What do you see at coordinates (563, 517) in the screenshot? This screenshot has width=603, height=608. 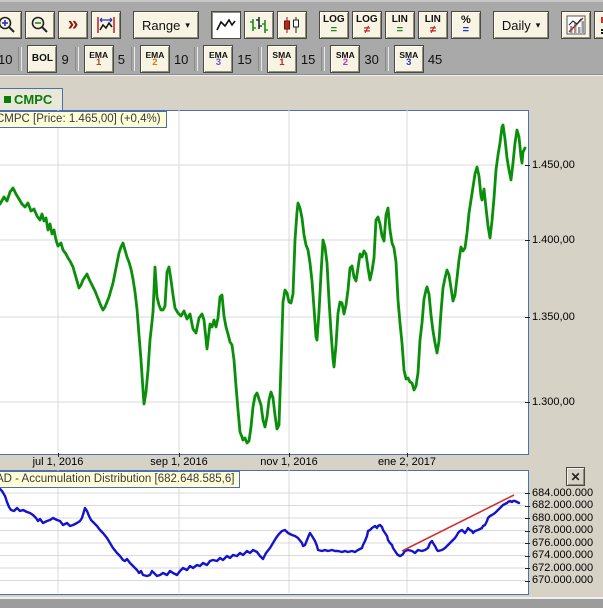 I see `y-axis-label: 680.000.000` at bounding box center [563, 517].